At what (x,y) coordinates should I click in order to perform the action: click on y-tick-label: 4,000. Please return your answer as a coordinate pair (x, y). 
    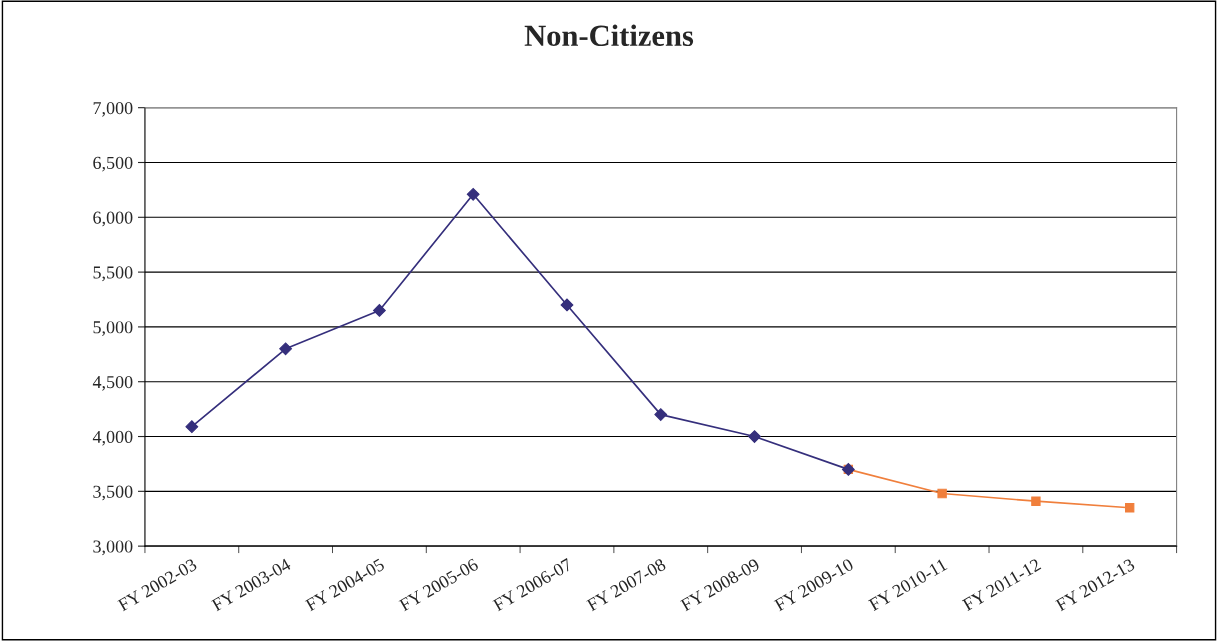
    Looking at the image, I should click on (112, 438).